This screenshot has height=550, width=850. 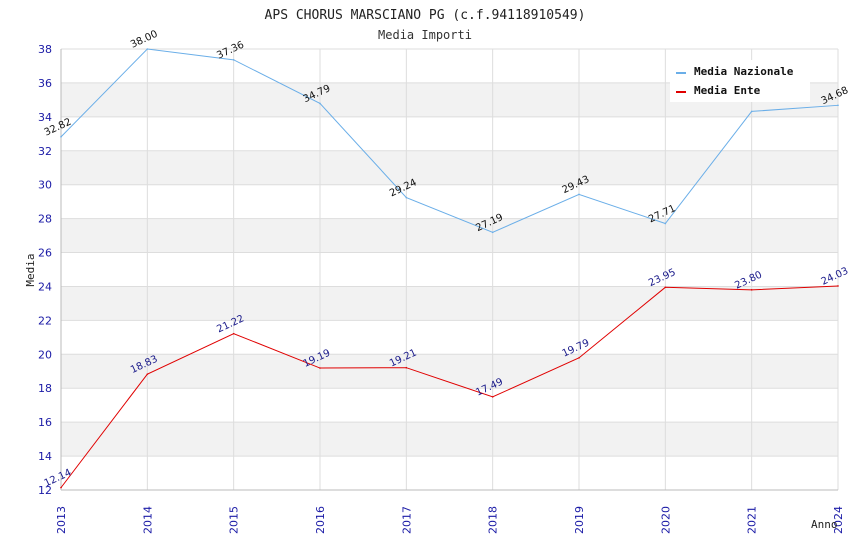 What do you see at coordinates (45, 151) in the screenshot?
I see `y-tick-label: 32` at bounding box center [45, 151].